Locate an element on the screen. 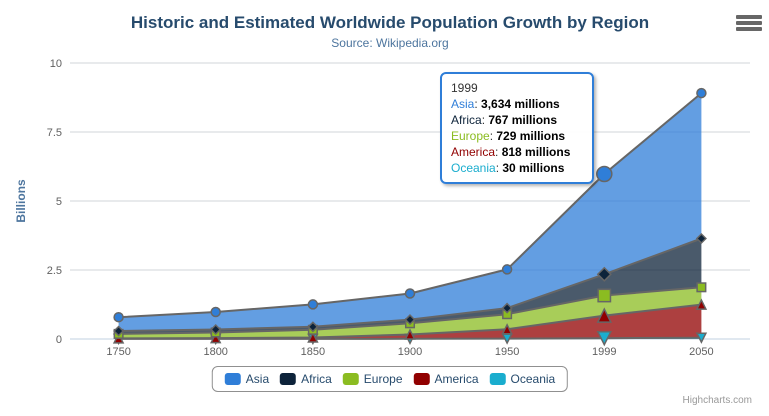 The width and height of the screenshot is (769, 416). tooltip-series-value: 818 millions is located at coordinates (536, 152).